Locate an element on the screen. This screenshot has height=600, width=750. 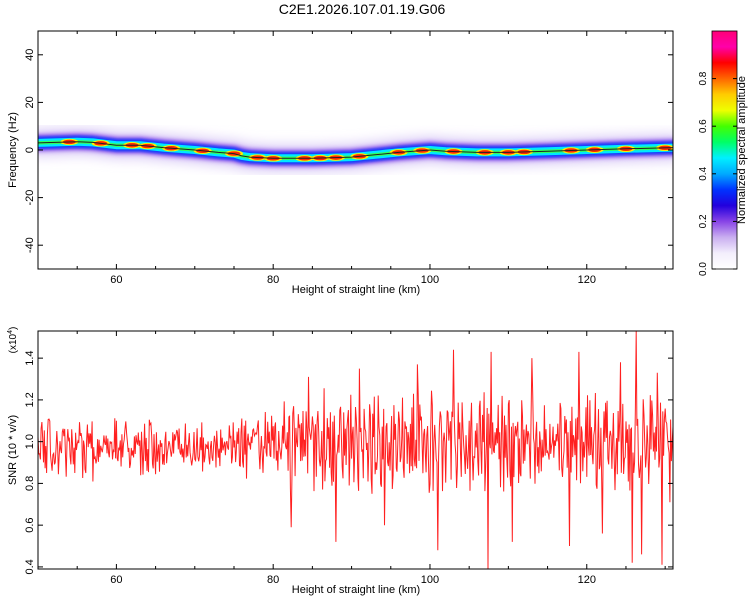
colorbar-tick-label: 0.0 is located at coordinates (703, 269).